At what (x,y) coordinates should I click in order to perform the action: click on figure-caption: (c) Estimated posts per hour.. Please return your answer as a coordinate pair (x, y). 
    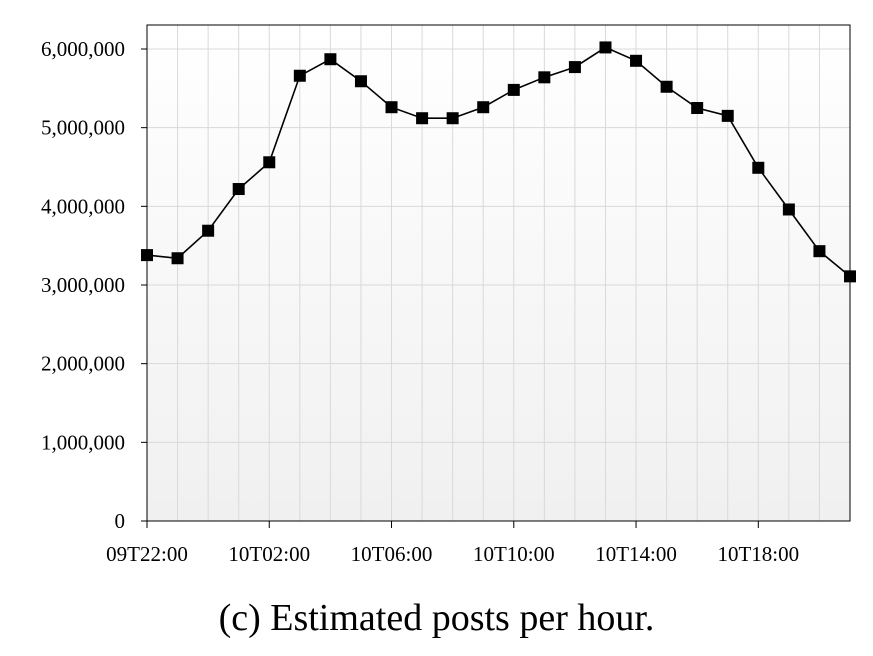
    Looking at the image, I should click on (436, 618).